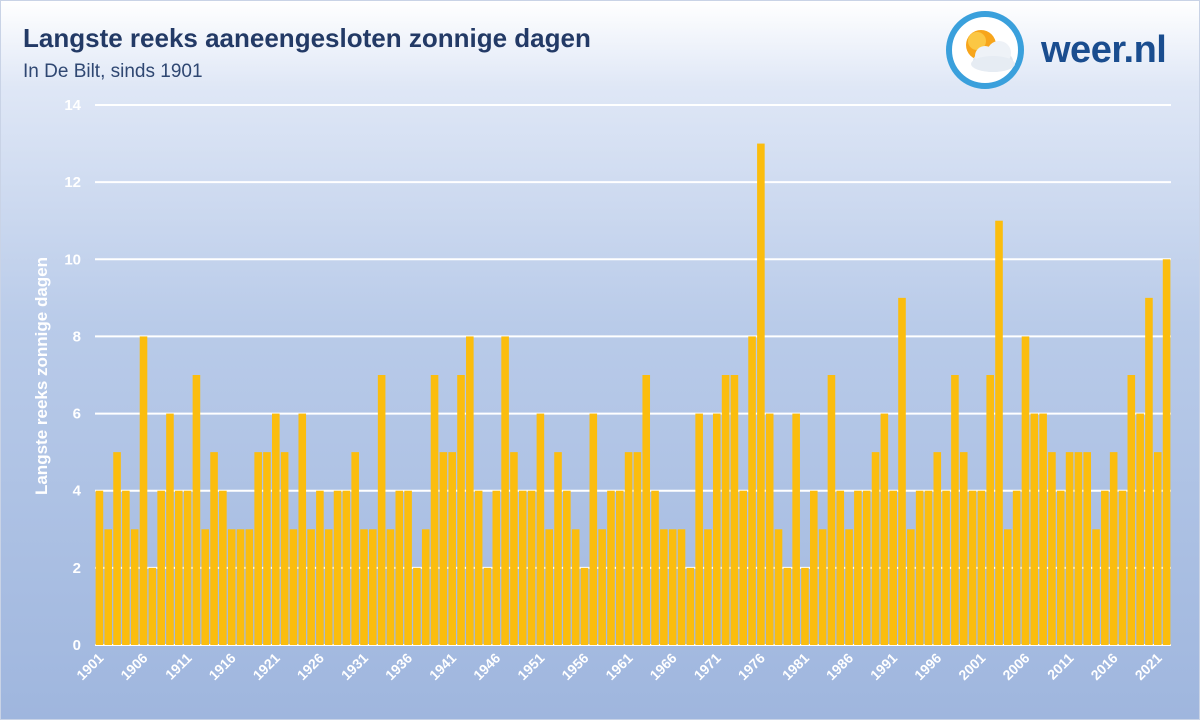  What do you see at coordinates (716, 529) in the screenshot?
I see `bar-1971` at bounding box center [716, 529].